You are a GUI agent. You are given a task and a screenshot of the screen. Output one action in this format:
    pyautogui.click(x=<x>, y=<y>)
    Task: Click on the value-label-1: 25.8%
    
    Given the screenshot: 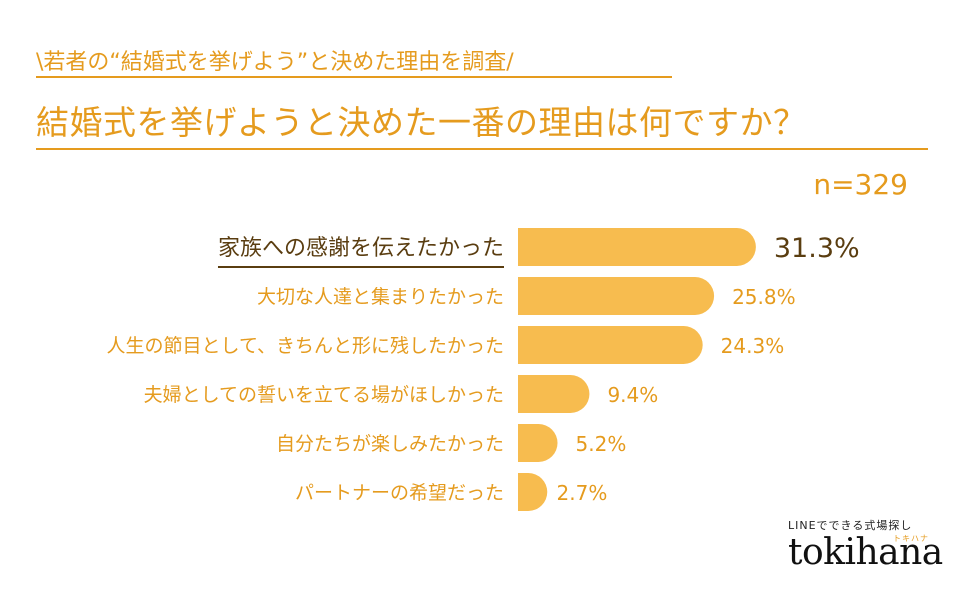 What is the action you would take?
    pyautogui.click(x=764, y=297)
    